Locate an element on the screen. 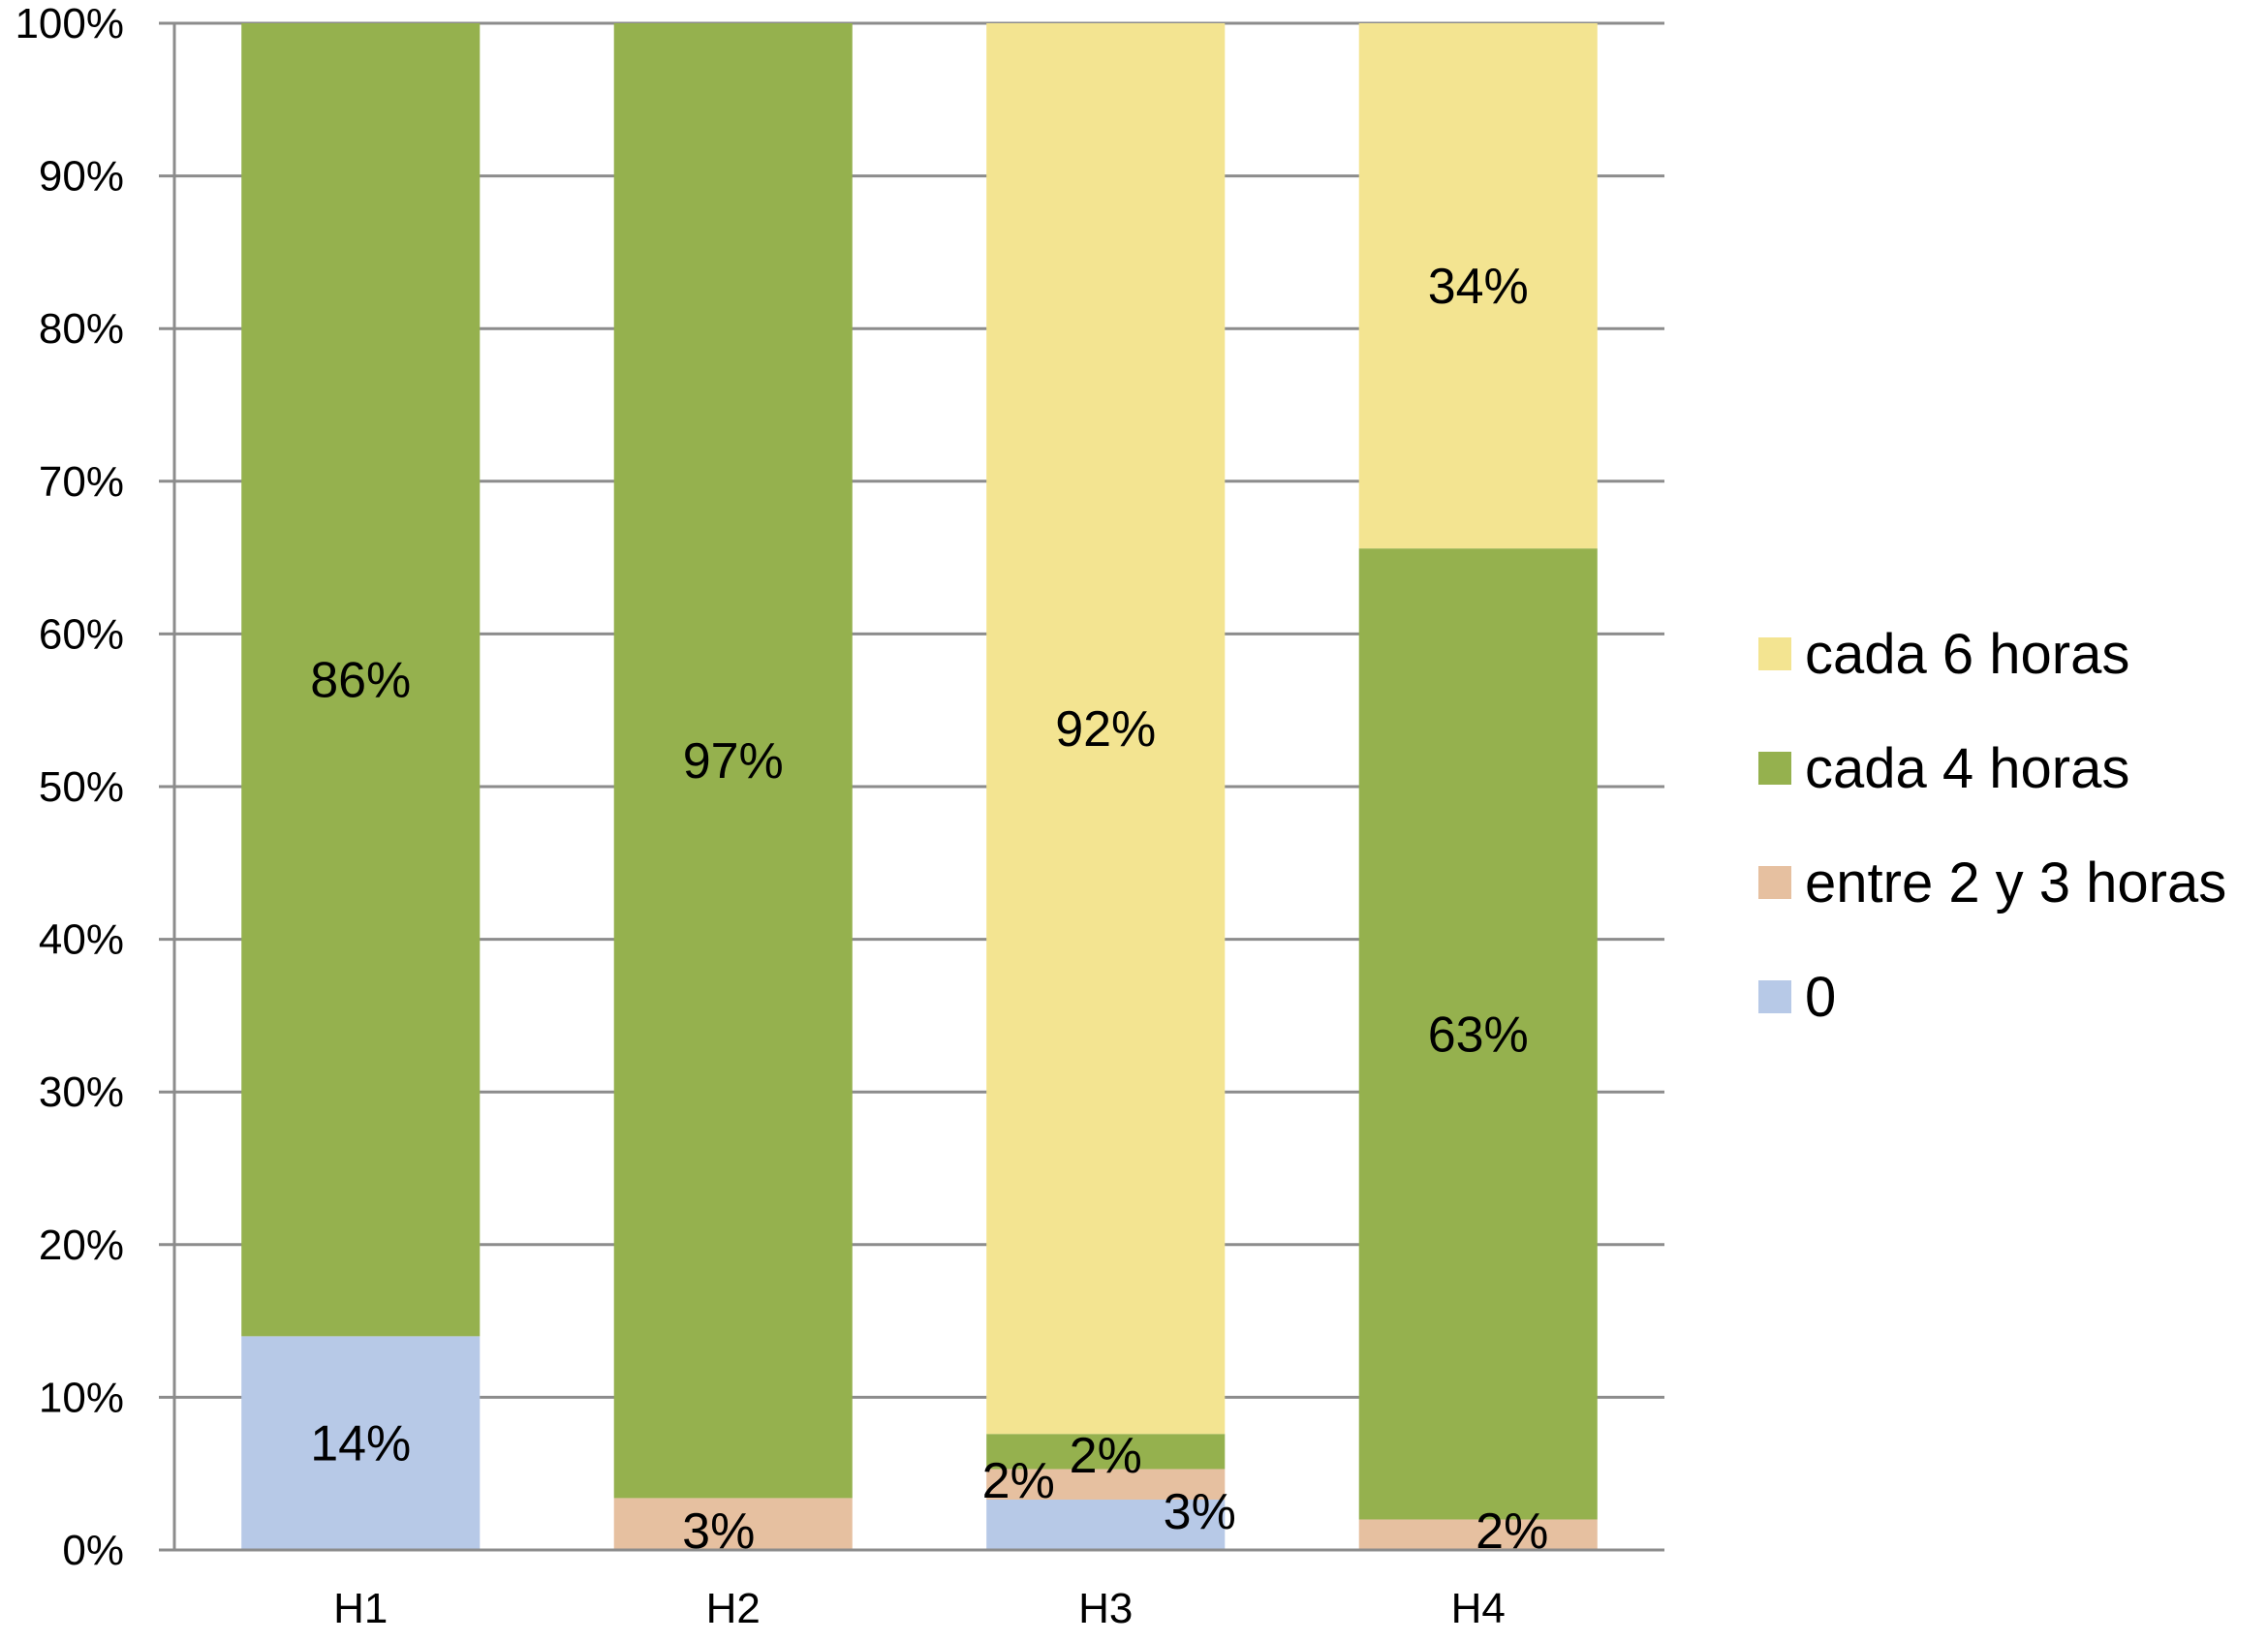  bar-data-label: 3% is located at coordinates (1200, 1512).